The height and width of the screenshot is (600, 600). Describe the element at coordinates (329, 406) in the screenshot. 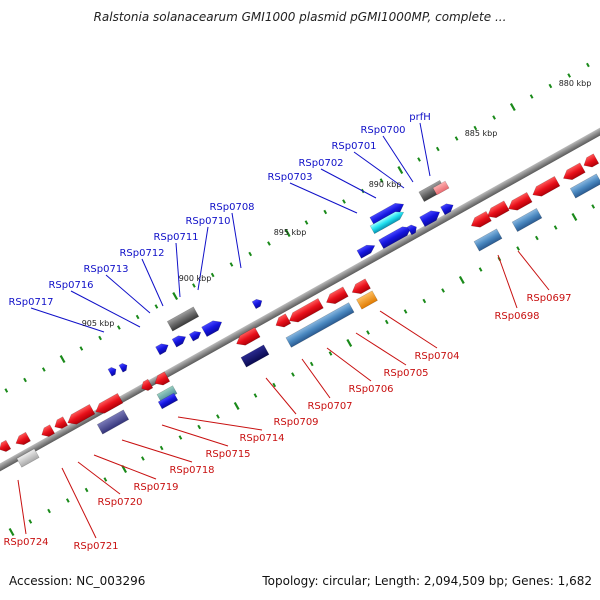

I see `reverse-gene-label: RSp0707` at that location.